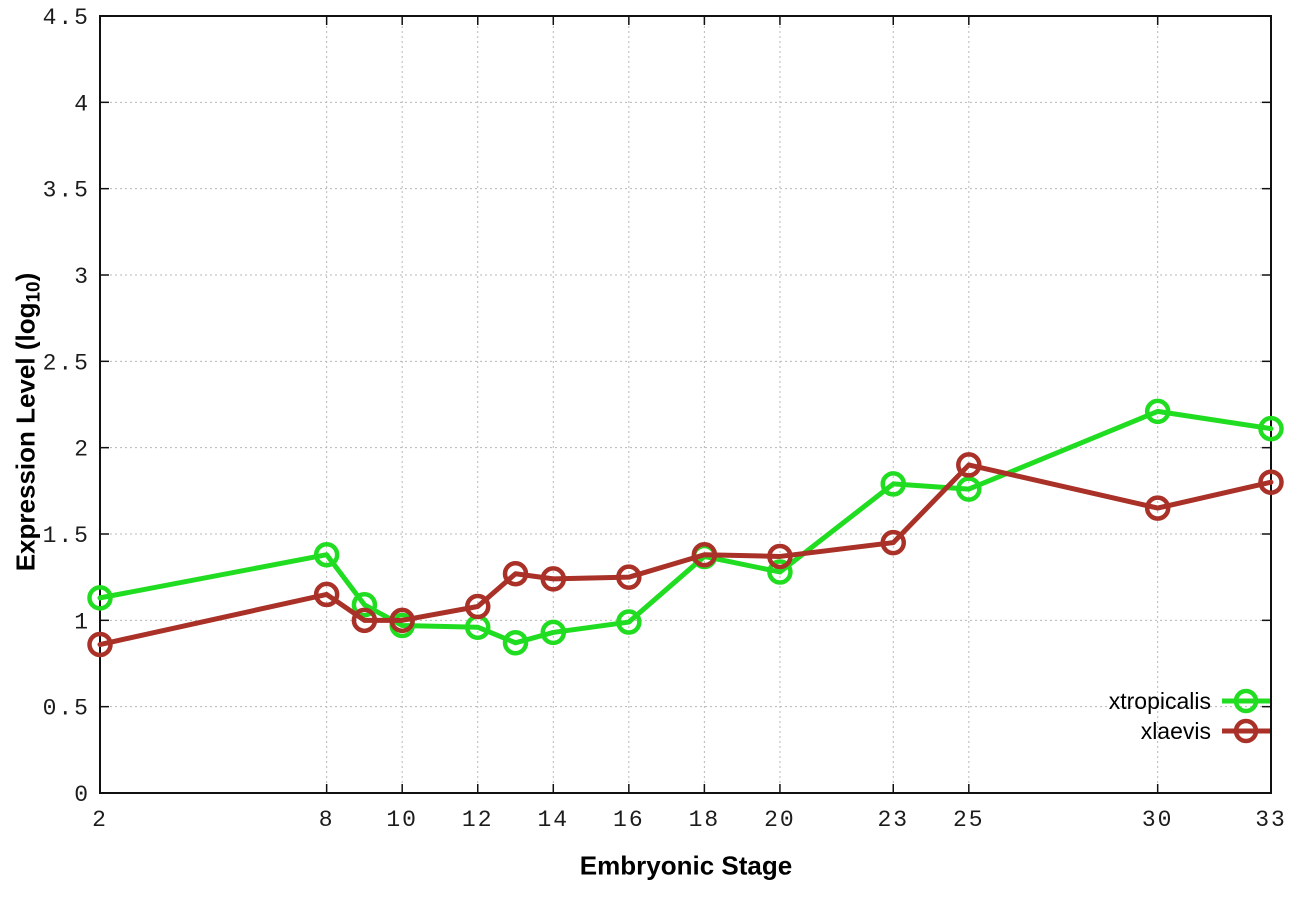  Describe the element at coordinates (82, 795) in the screenshot. I see `y-tick-label: 0` at that location.